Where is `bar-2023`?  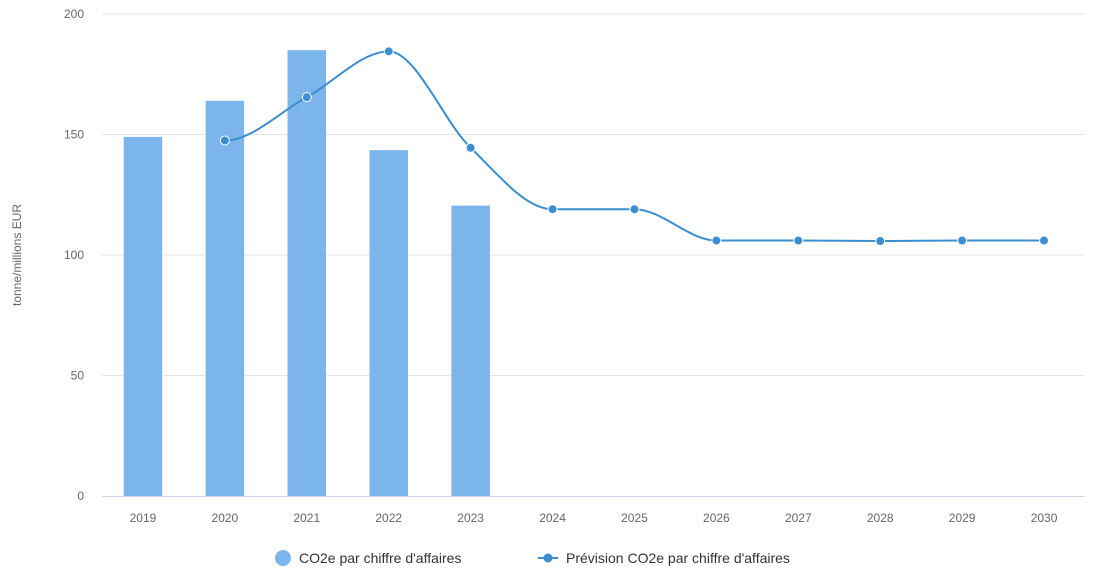
bar-2023 is located at coordinates (470, 350).